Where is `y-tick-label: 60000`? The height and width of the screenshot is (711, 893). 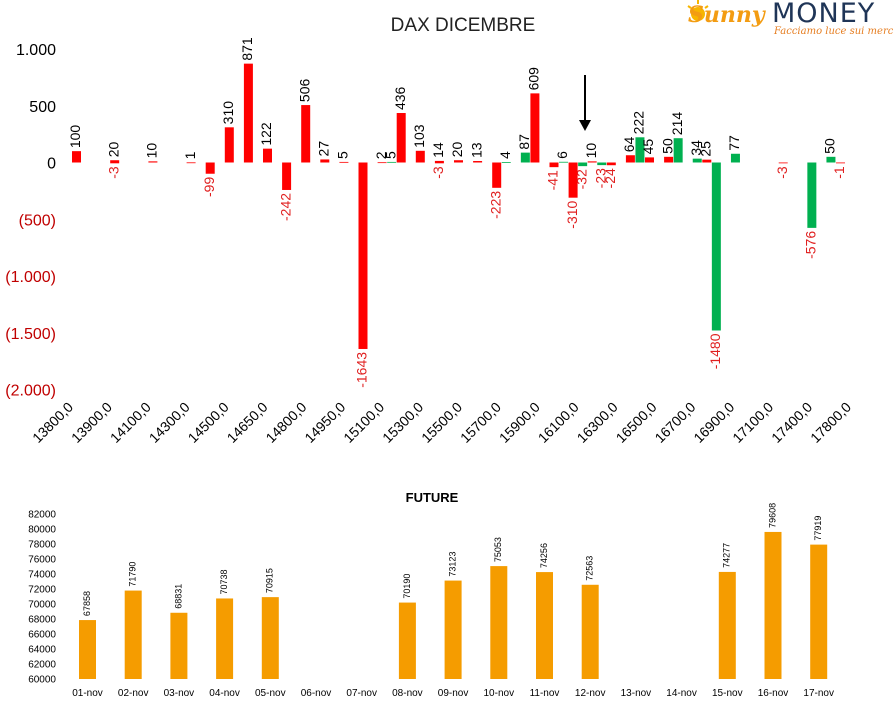 y-tick-label: 60000 is located at coordinates (42, 680).